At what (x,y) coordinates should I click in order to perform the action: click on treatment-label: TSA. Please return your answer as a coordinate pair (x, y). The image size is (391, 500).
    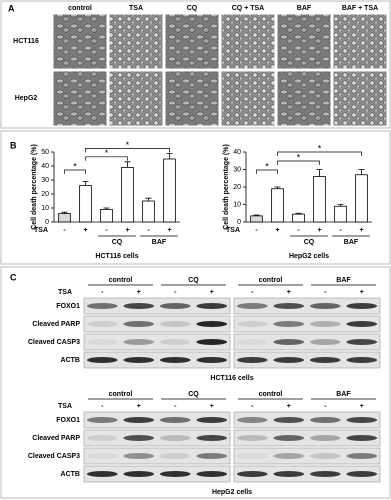
    Looking at the image, I should click on (65, 406).